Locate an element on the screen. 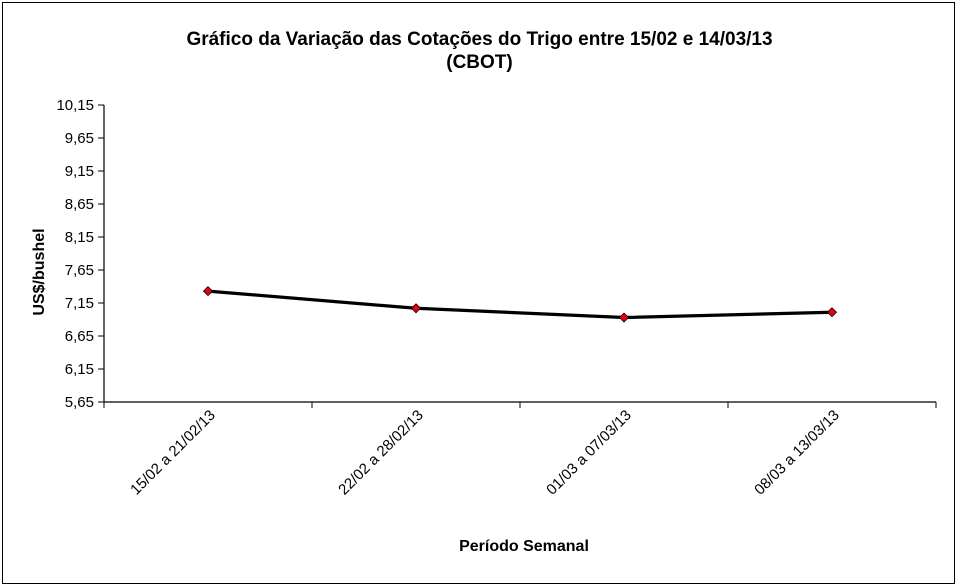 This screenshot has width=959, height=588. series-group is located at coordinates (520, 304).